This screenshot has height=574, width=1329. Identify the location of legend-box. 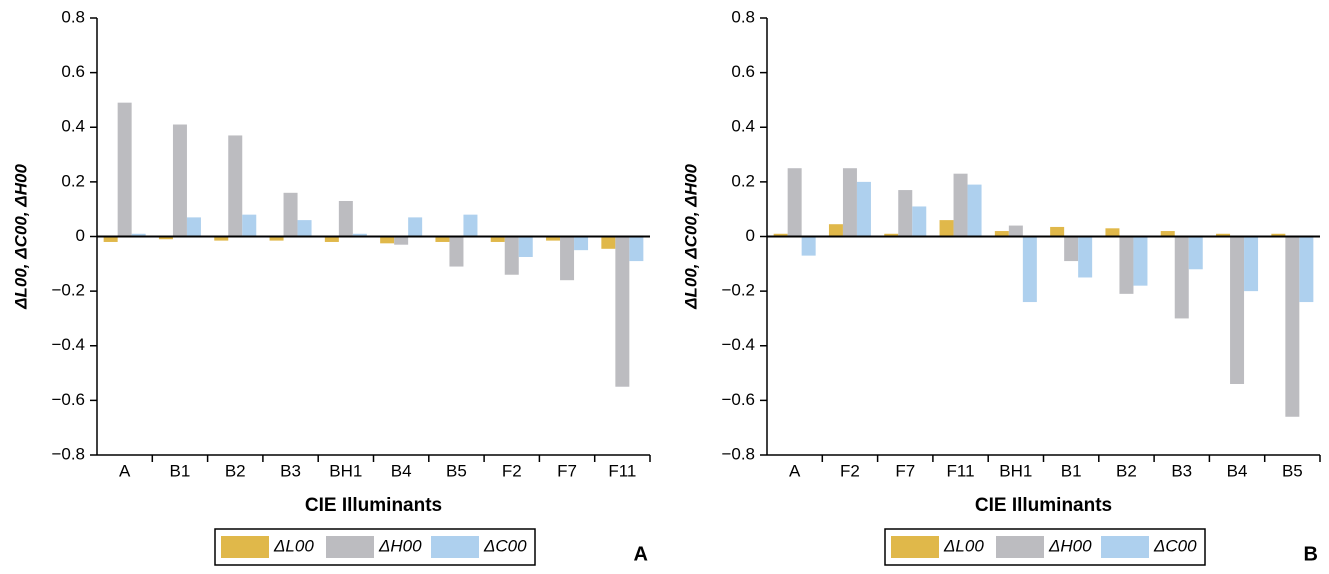
(1045, 547).